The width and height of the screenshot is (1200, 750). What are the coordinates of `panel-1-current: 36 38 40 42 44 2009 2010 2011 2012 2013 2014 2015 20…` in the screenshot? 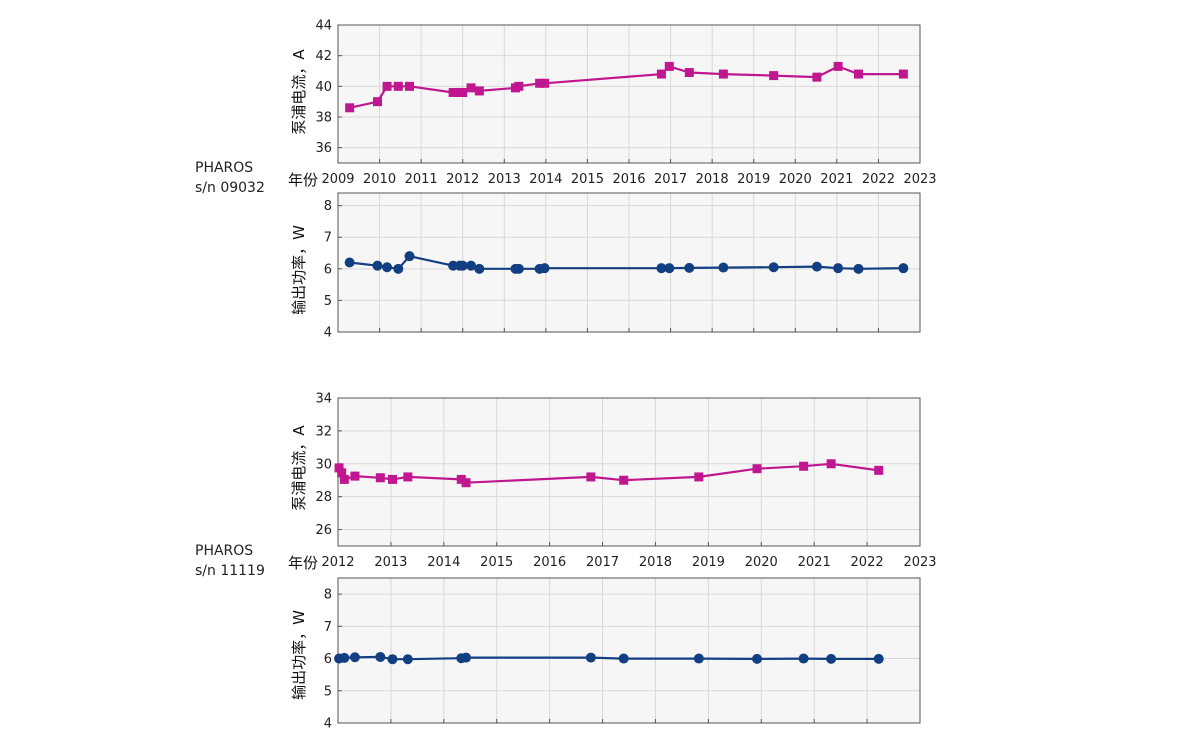 It's located at (625, 103).